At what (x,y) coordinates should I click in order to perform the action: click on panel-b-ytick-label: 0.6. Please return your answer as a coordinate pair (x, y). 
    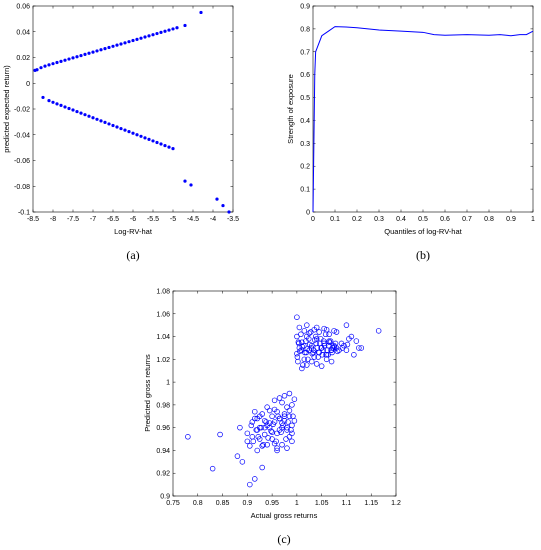
    Looking at the image, I should click on (305, 75).